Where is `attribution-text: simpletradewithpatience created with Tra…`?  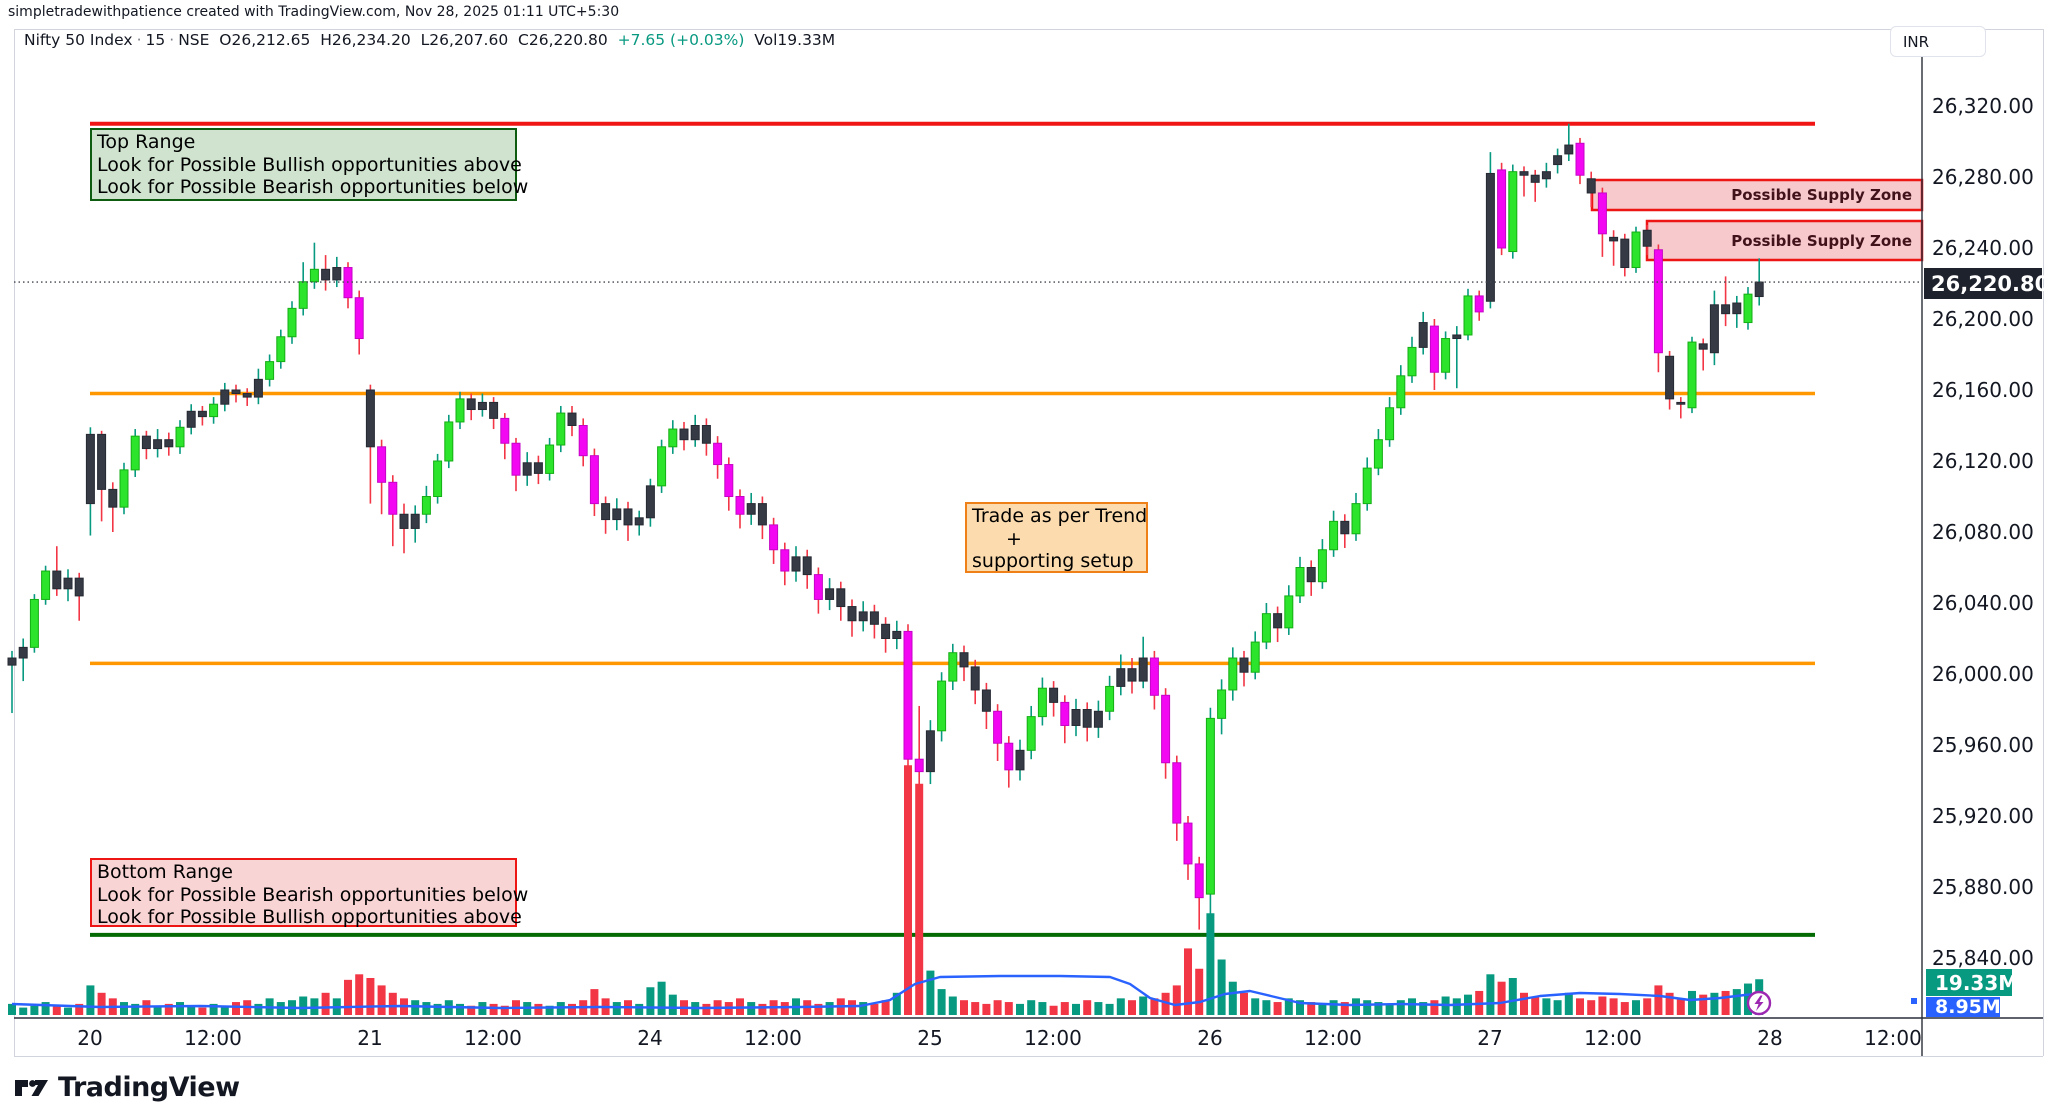 attribution-text: simpletradewithpatience created with Tra… is located at coordinates (314, 12).